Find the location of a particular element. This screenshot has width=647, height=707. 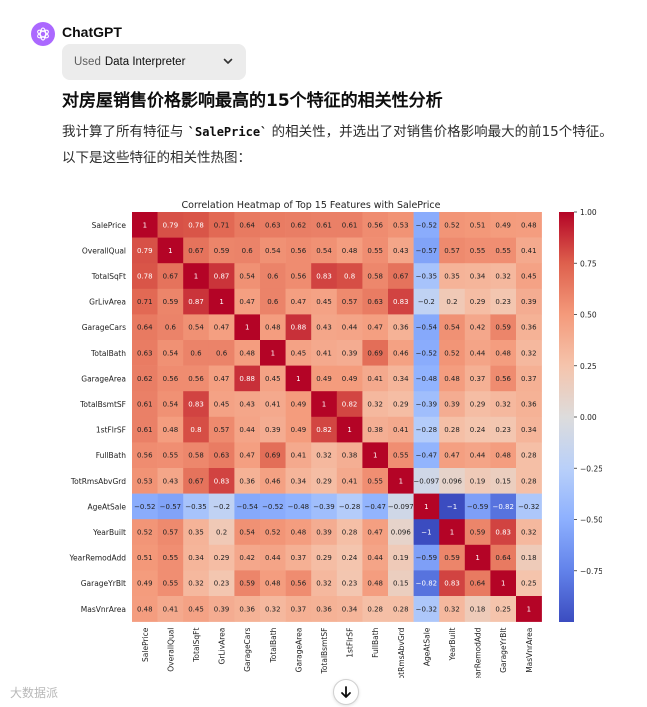

heatmap-cell-label: 0.53 is located at coordinates (145, 481).